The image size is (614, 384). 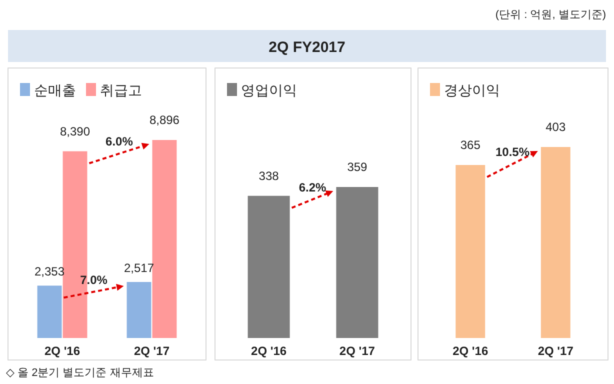 What do you see at coordinates (94, 279) in the screenshot?
I see `annotation: 7.0%` at bounding box center [94, 279].